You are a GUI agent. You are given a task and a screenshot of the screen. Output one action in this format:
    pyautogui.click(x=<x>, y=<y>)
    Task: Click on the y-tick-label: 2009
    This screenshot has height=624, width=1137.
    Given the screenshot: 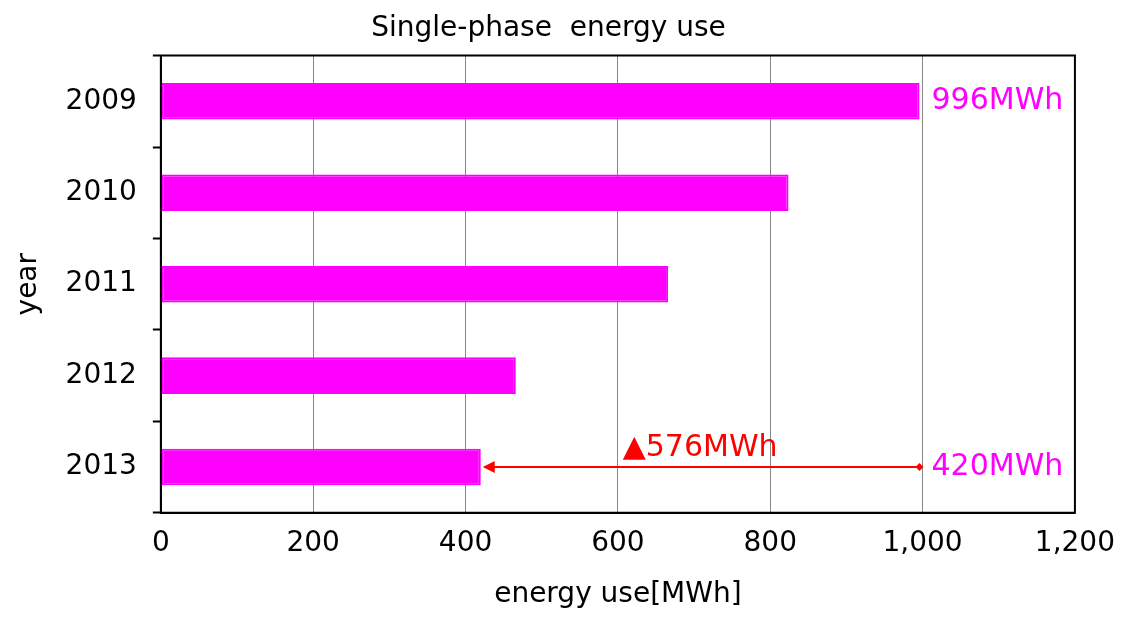 What is the action you would take?
    pyautogui.click(x=101, y=99)
    